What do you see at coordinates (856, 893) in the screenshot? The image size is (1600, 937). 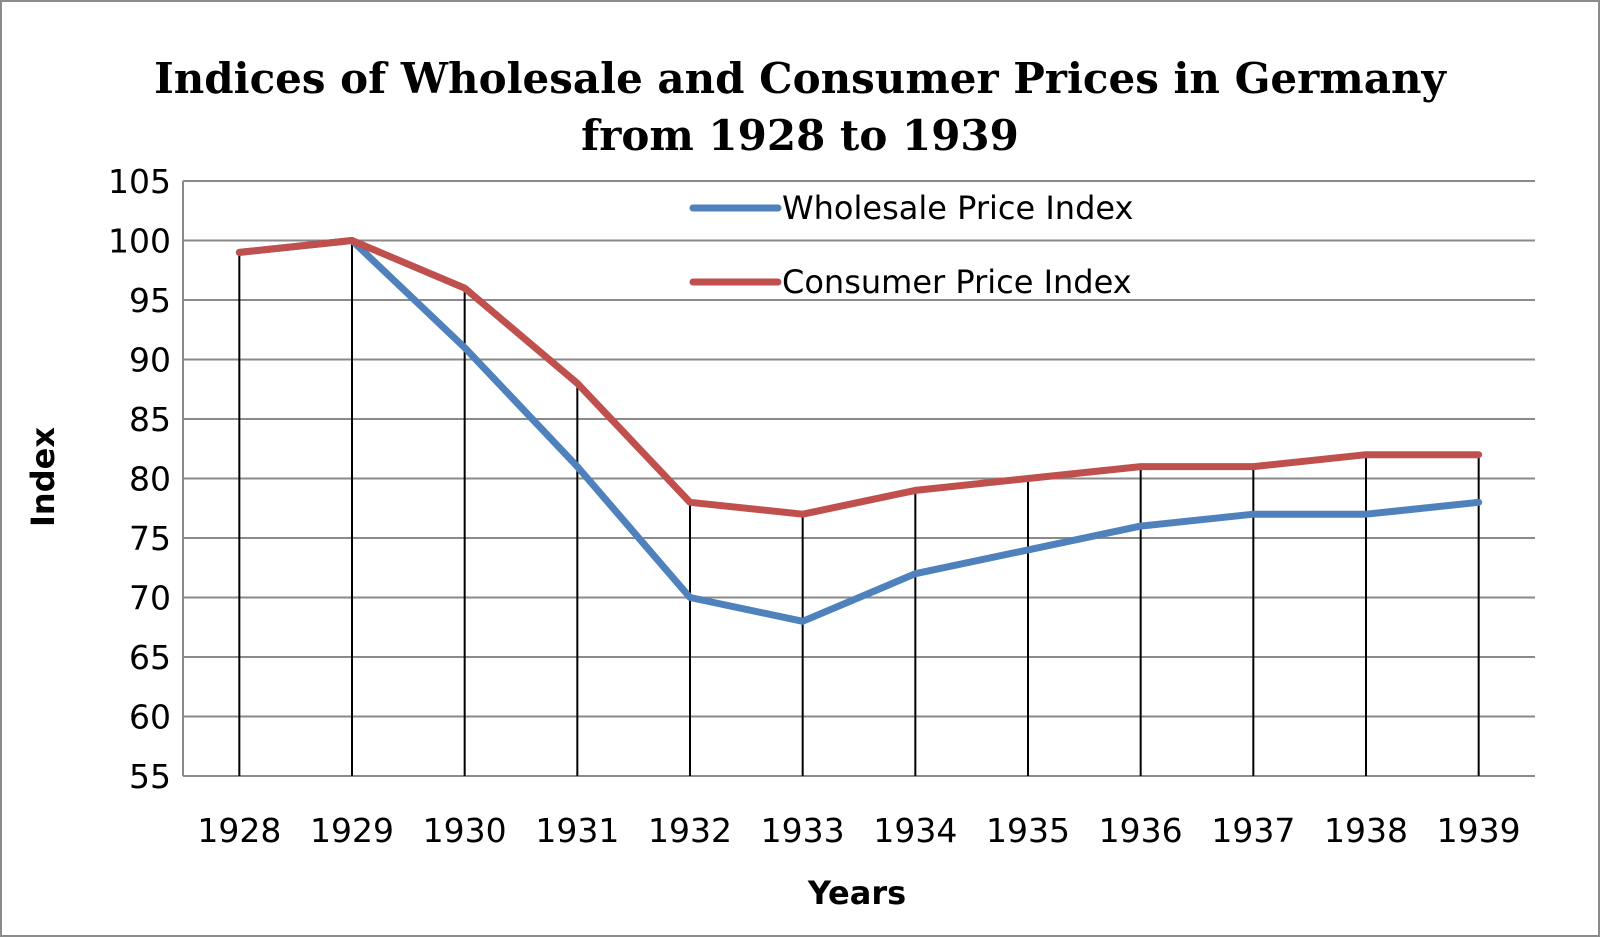 I see `x-axis-label: Years` at bounding box center [856, 893].